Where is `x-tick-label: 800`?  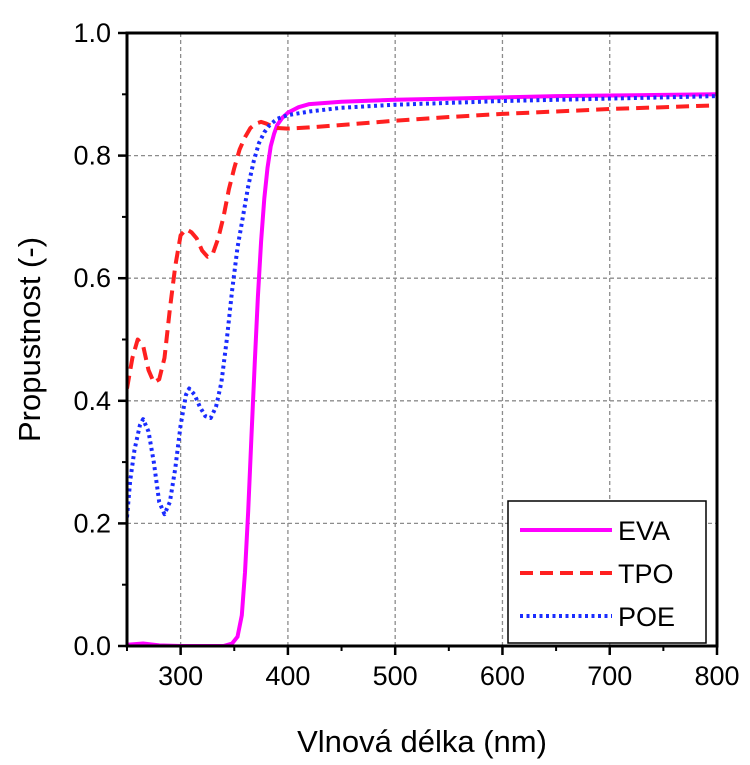 x-tick-label: 800 is located at coordinates (716, 676).